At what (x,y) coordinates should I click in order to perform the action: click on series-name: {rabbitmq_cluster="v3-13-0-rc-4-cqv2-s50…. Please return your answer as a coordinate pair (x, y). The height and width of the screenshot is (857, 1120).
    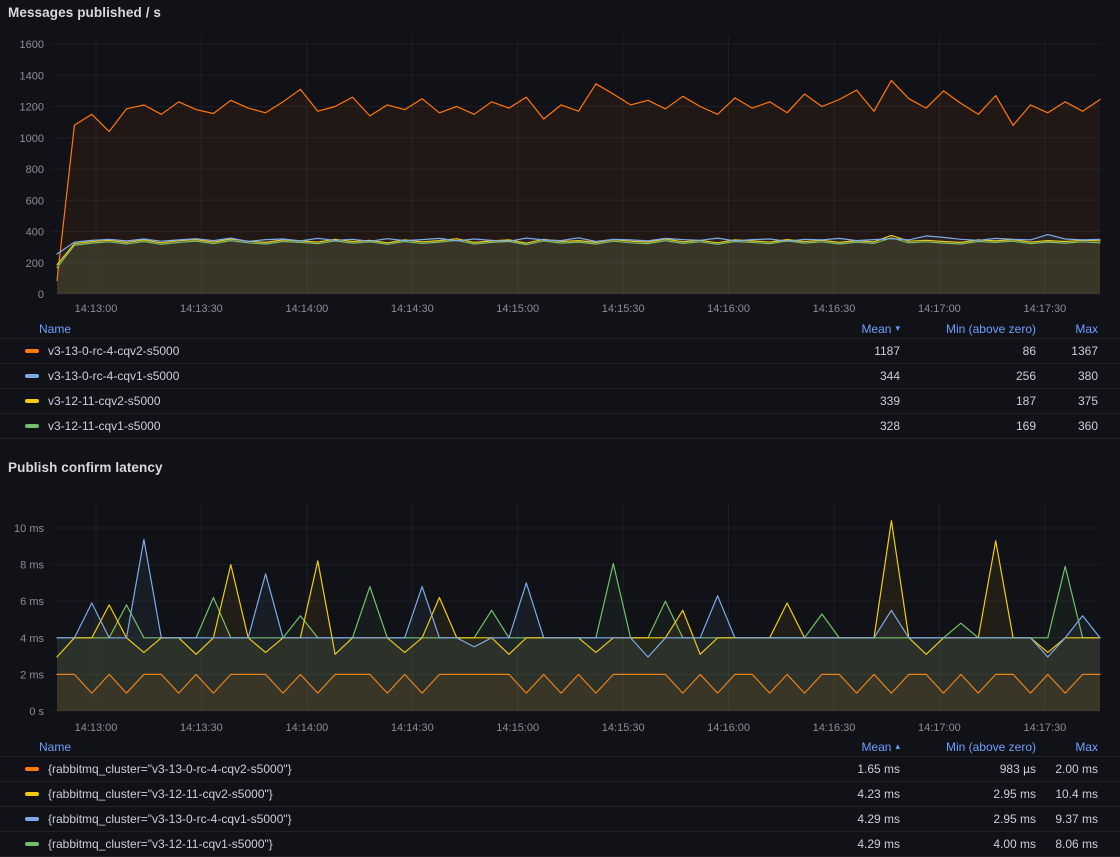
    Looking at the image, I should click on (170, 769).